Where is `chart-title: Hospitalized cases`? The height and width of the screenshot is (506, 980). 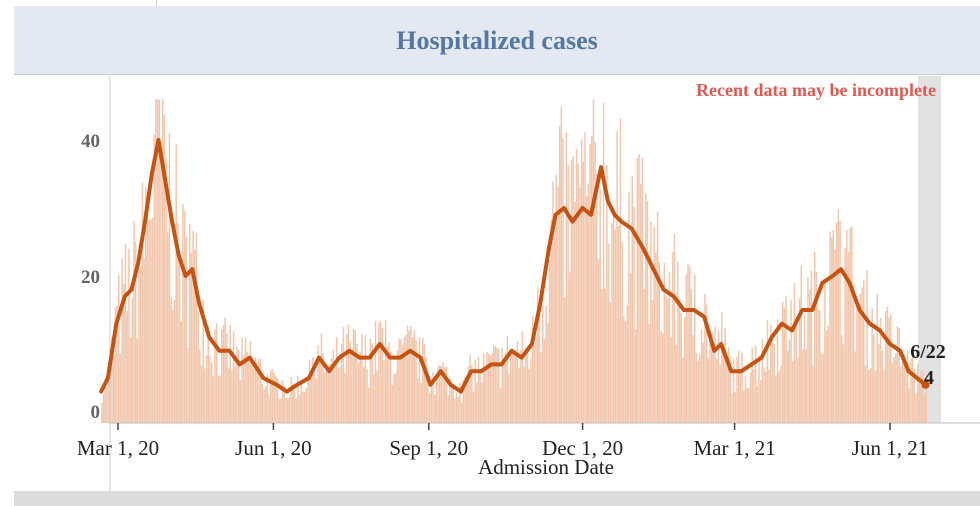 chart-title: Hospitalized cases is located at coordinates (497, 40).